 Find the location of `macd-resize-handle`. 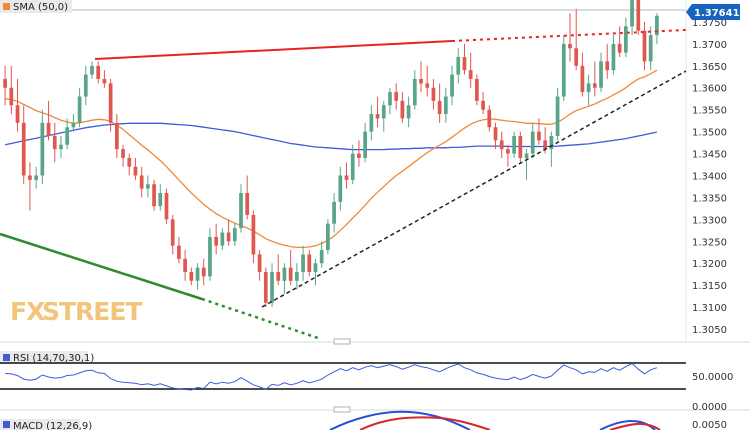

macd-resize-handle is located at coordinates (342, 409).